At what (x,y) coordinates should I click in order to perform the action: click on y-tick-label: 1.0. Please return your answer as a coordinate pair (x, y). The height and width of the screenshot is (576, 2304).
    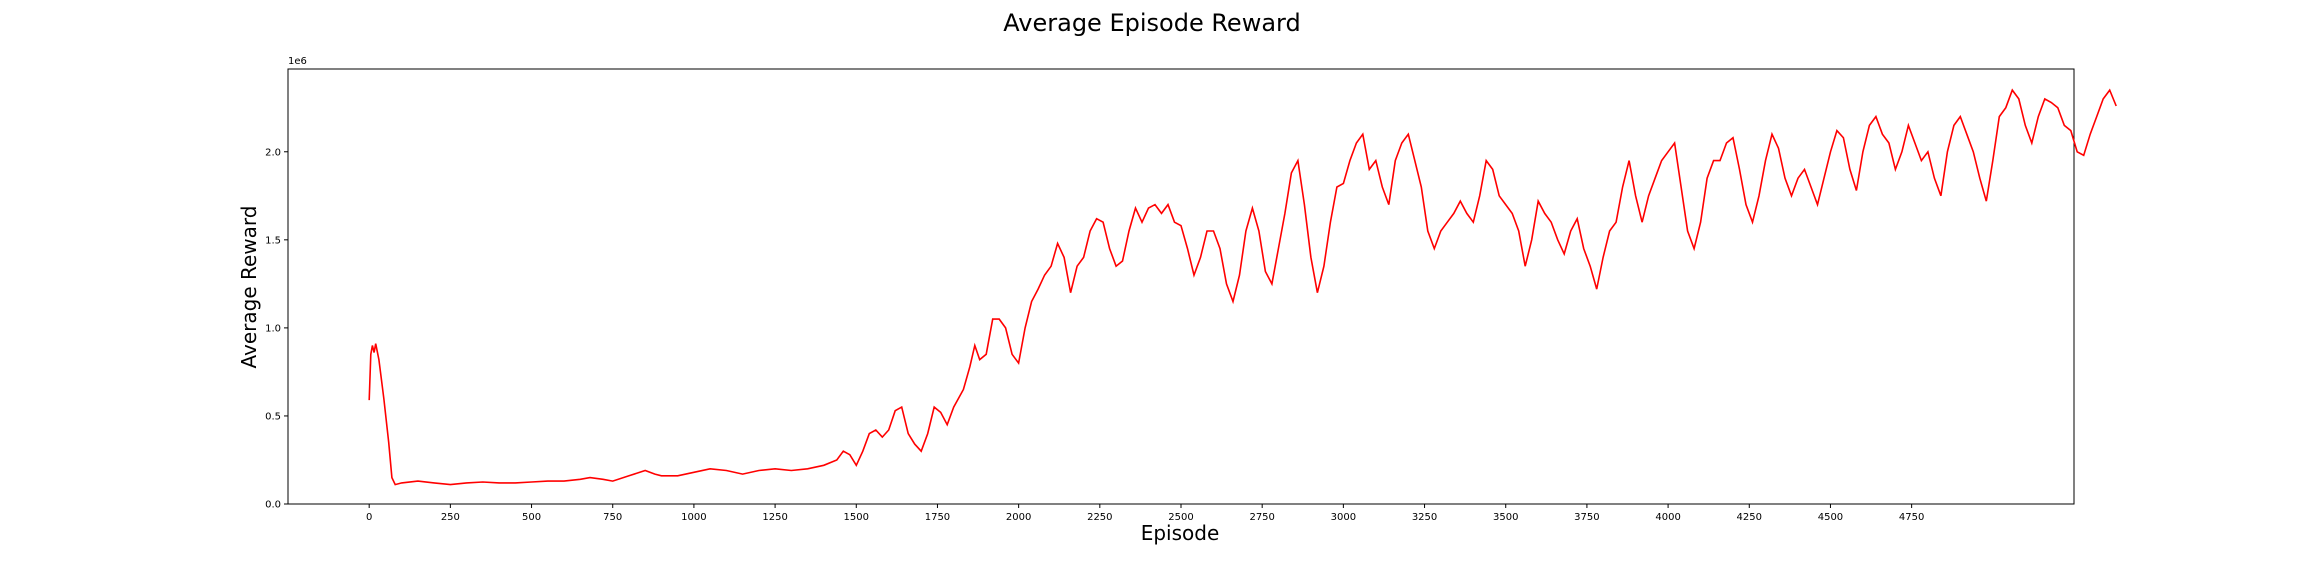
    Looking at the image, I should click on (273, 328).